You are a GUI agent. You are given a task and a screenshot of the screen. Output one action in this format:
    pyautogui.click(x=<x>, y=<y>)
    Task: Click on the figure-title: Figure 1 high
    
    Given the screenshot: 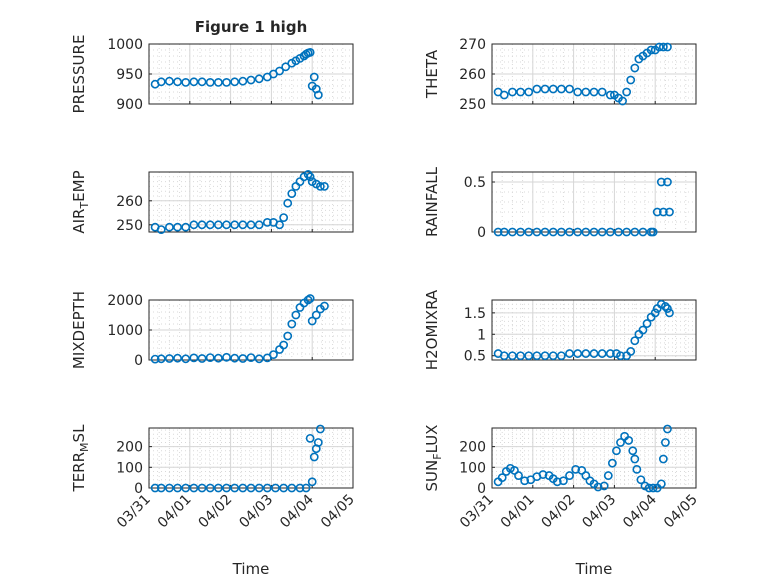 What is the action you would take?
    pyautogui.click(x=251, y=27)
    